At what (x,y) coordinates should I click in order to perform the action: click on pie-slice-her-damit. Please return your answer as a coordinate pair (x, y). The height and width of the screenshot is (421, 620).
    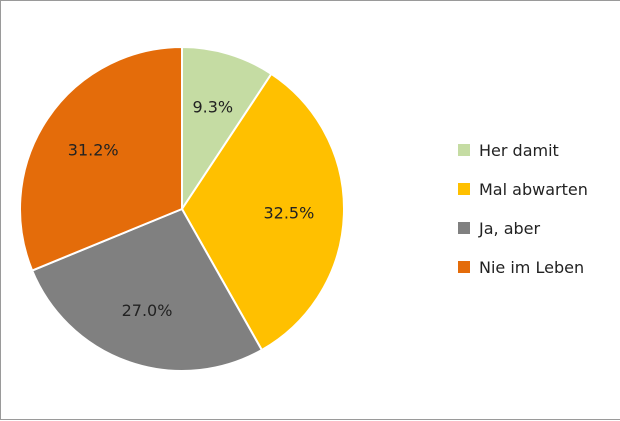
    Looking at the image, I should click on (227, 128).